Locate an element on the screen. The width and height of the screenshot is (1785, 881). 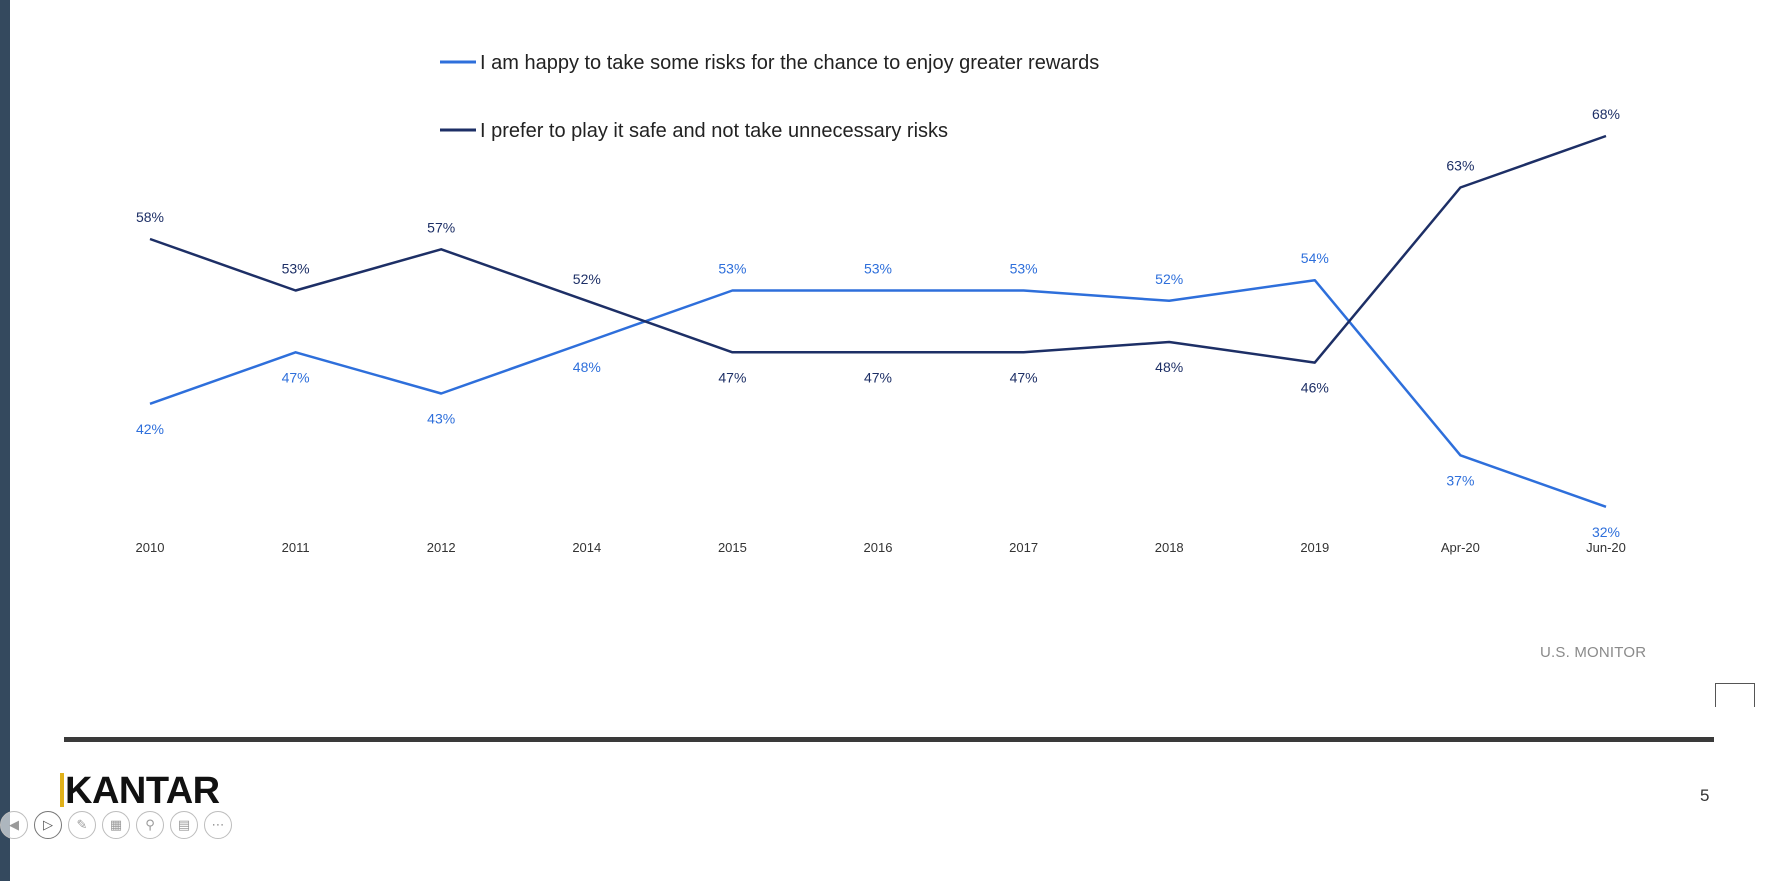
slideshow-controls: ◀ ▷ ✎ ▦ ⚲ ▤ ⋯ is located at coordinates (116, 825).